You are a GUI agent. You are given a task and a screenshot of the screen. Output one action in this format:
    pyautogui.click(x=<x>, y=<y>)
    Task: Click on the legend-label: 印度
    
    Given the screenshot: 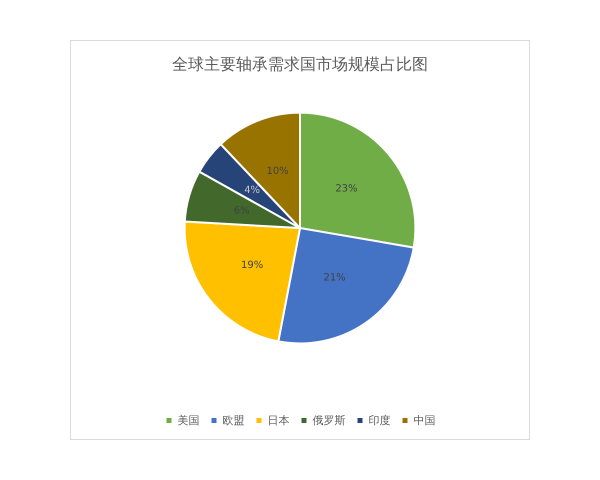 What is the action you would take?
    pyautogui.click(x=379, y=420)
    